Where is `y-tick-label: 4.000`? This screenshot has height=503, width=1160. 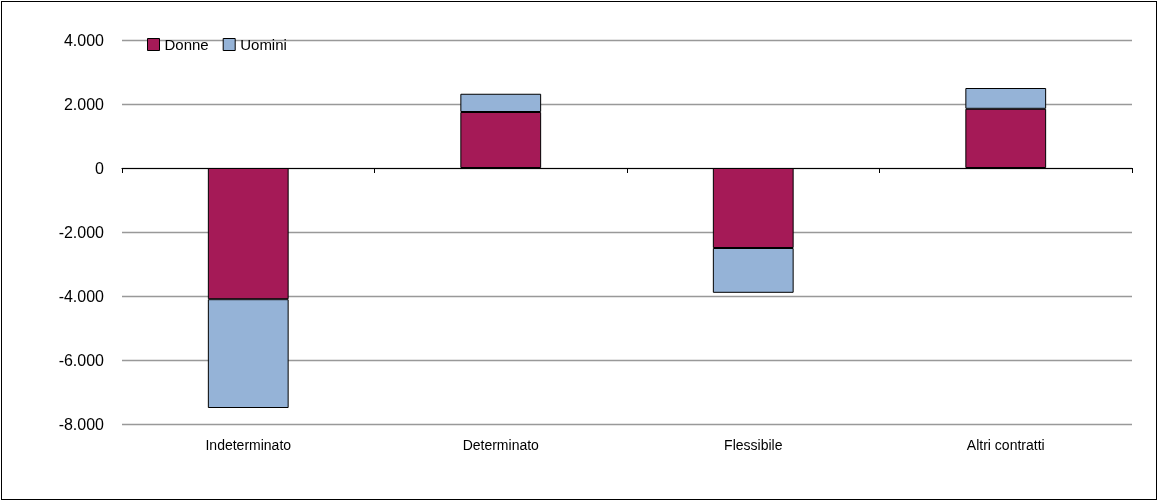
y-tick-label: 4.000 is located at coordinates (84, 40).